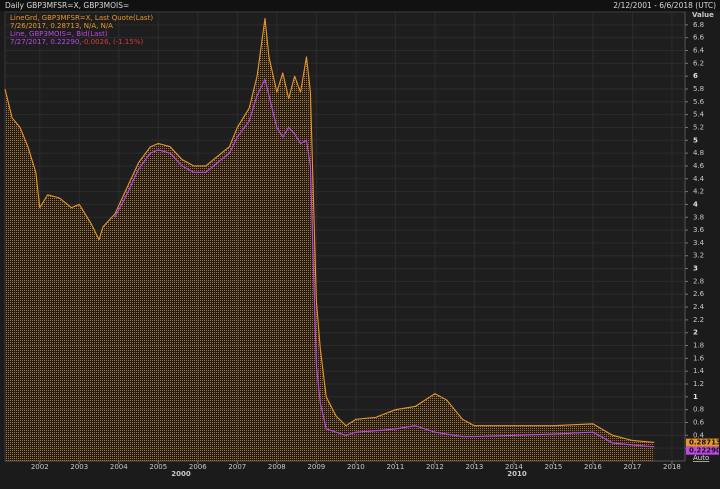 This screenshot has height=489, width=720. Describe the element at coordinates (698, 63) in the screenshot. I see `y-tick-label: 6.2` at that location.